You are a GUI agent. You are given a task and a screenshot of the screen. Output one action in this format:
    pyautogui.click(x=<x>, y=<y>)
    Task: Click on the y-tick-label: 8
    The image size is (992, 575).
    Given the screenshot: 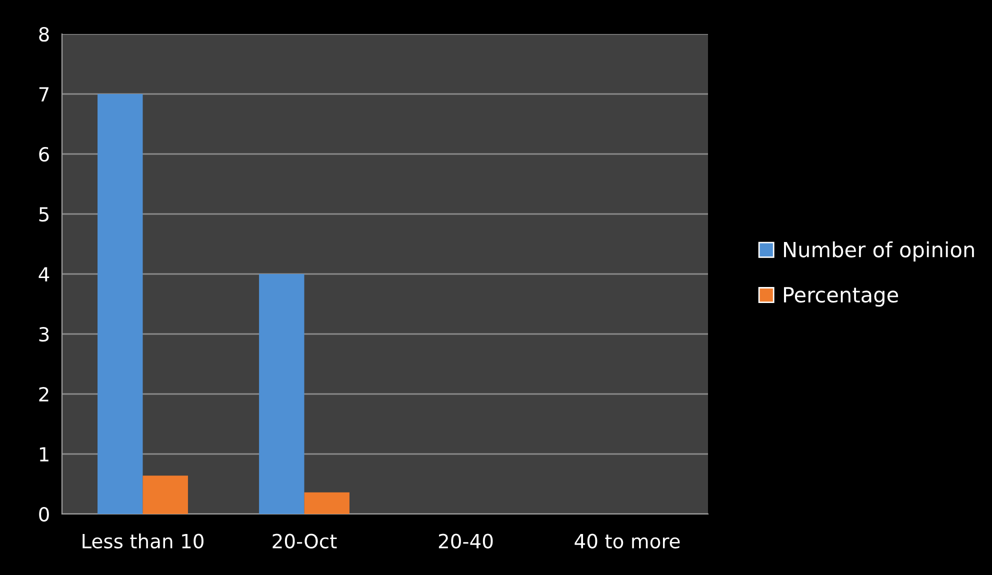 What is the action you would take?
    pyautogui.click(x=44, y=34)
    